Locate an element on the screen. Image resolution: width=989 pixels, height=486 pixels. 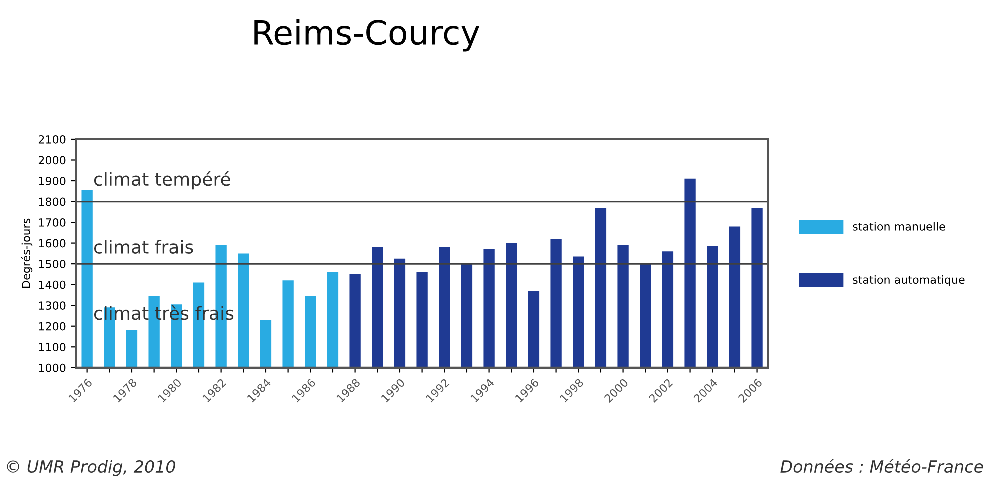
y-tick-label: 1700 is located at coordinates (52, 222).